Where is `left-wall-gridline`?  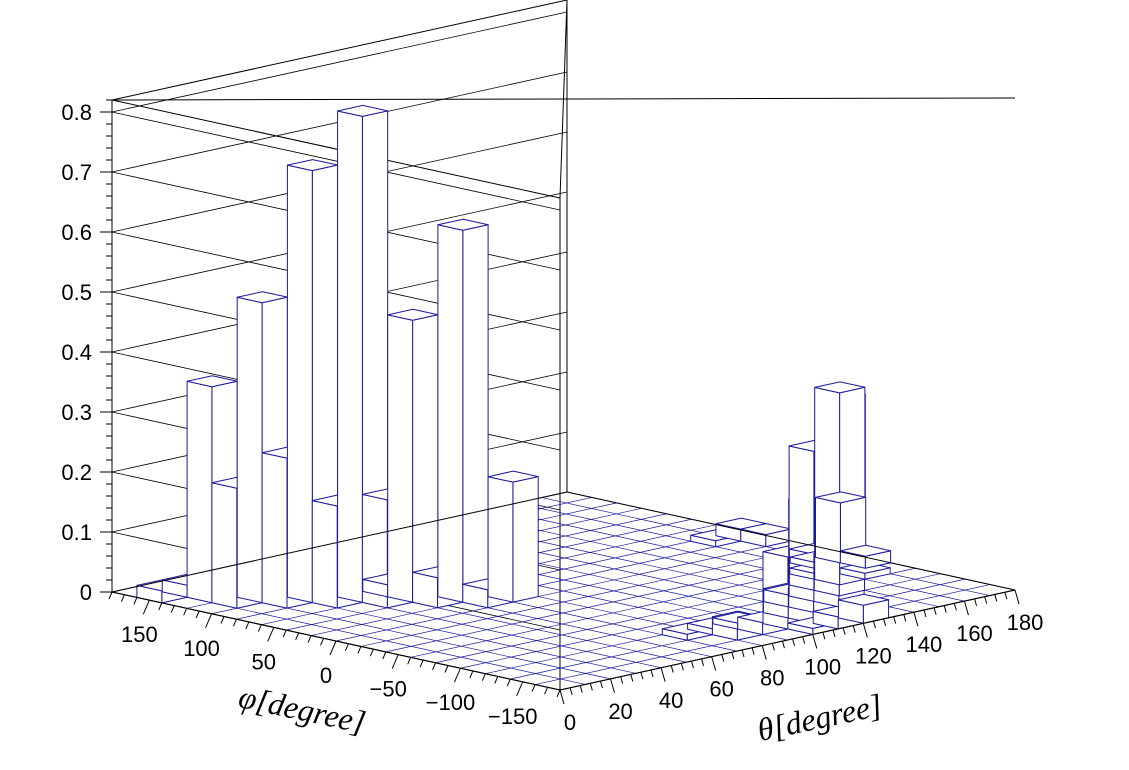 left-wall-gridline is located at coordinates (336, 161).